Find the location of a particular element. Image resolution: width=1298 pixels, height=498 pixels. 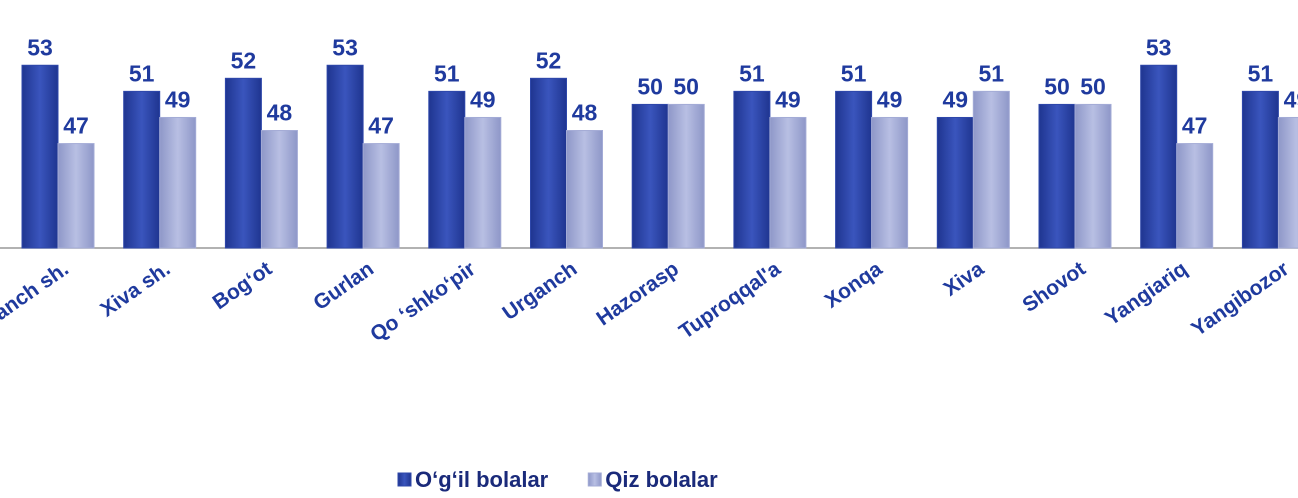

x-tick-label: Bog‘ot is located at coordinates (243, 285).